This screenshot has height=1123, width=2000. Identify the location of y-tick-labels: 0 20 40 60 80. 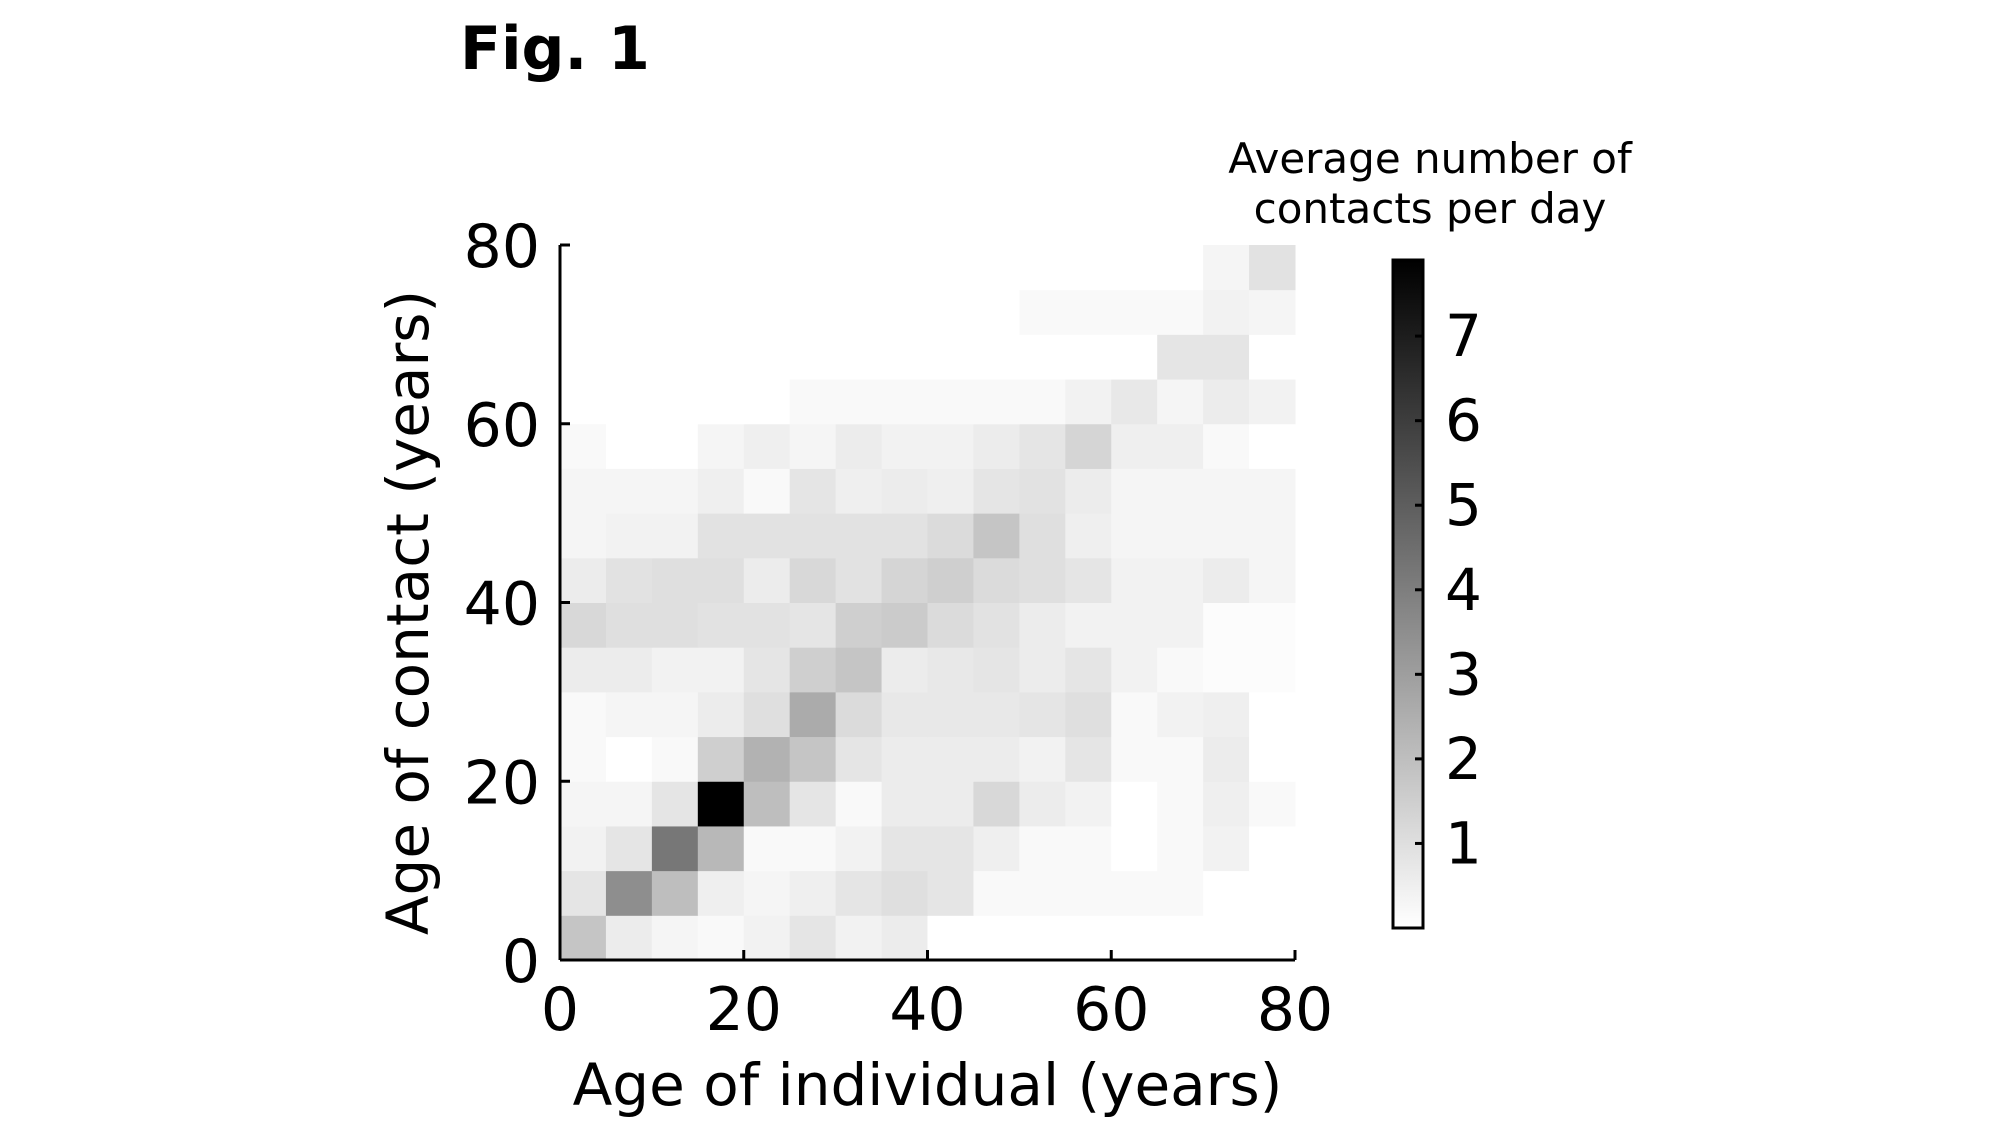
(502, 604).